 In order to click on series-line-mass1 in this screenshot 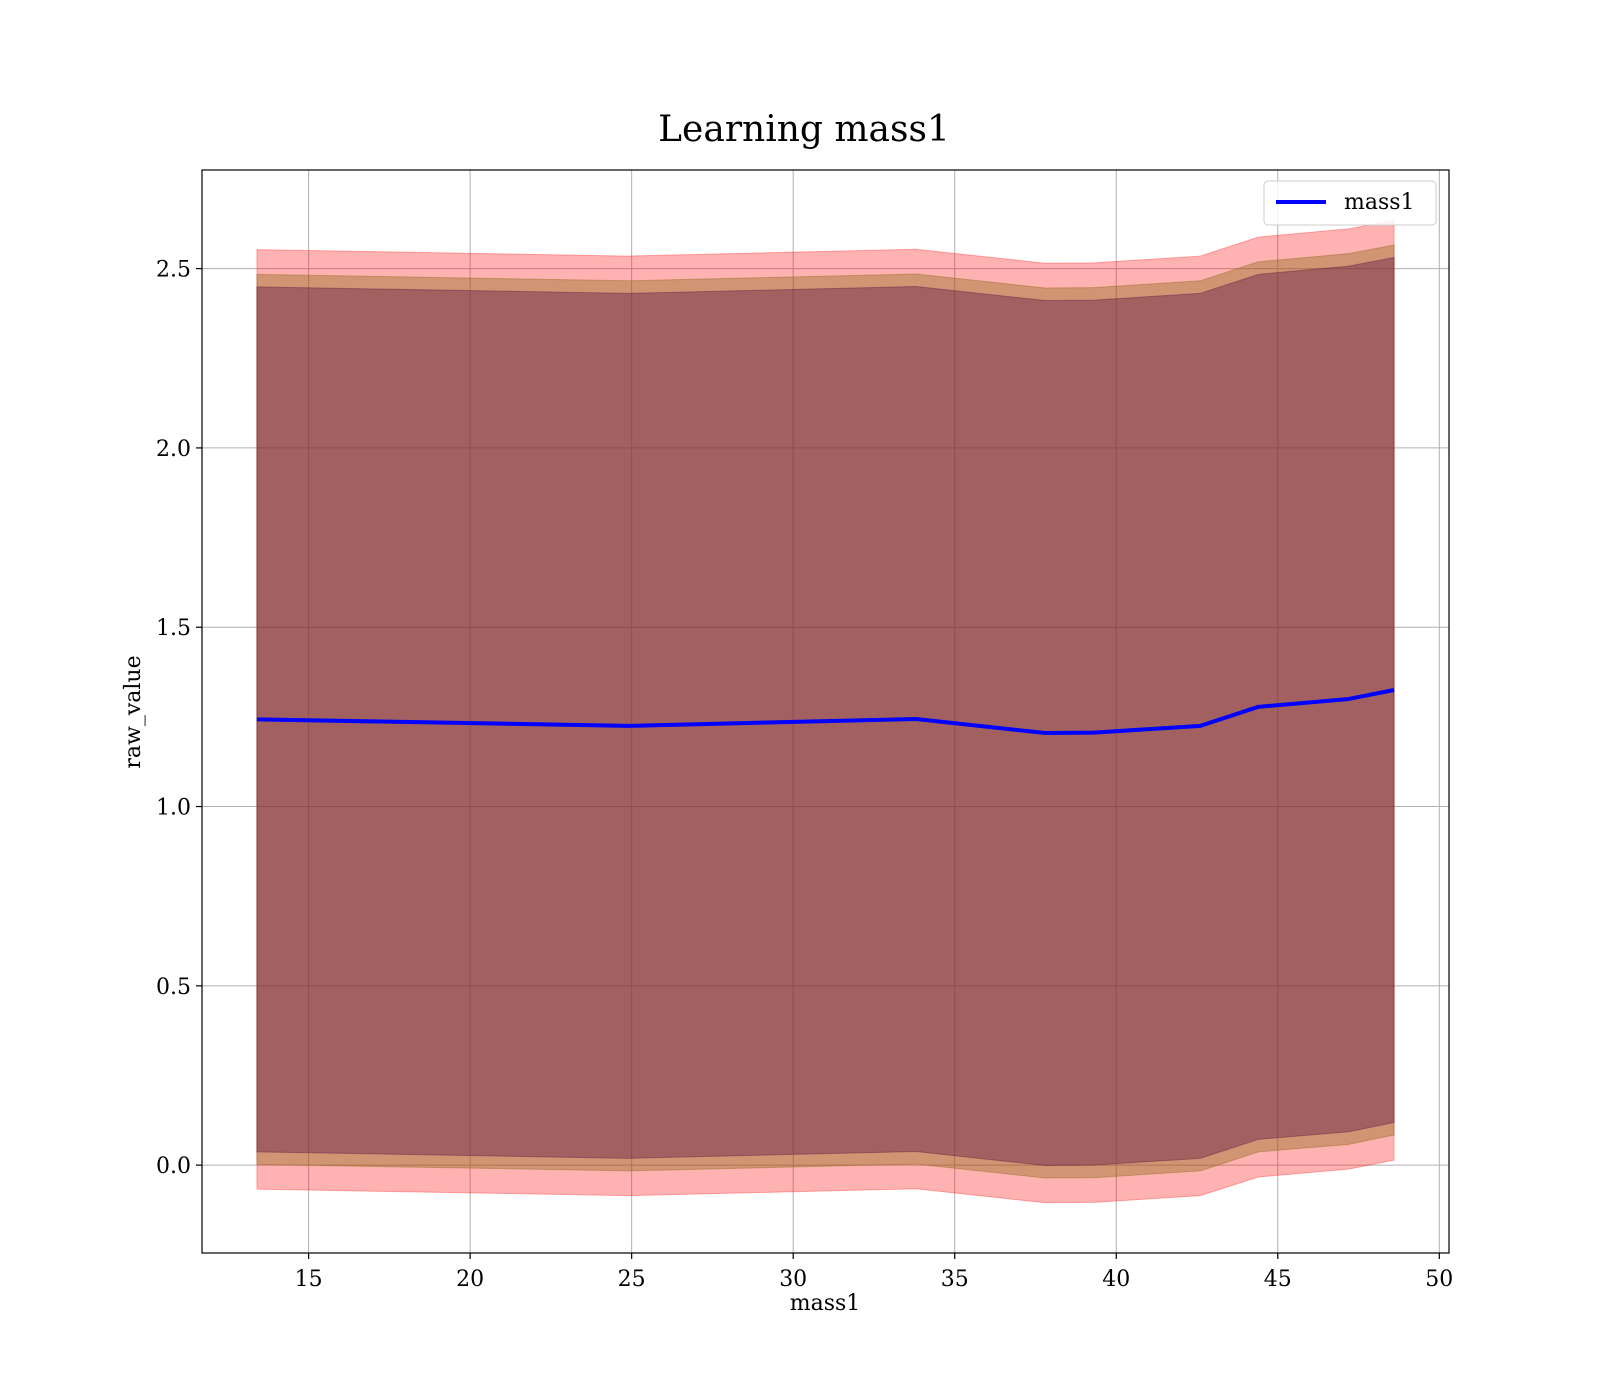, I will do `click(825, 712)`.